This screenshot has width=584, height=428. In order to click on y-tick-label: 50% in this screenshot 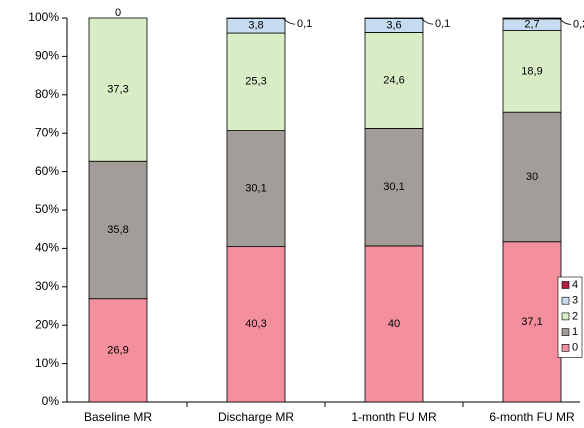, I will do `click(47, 209)`.